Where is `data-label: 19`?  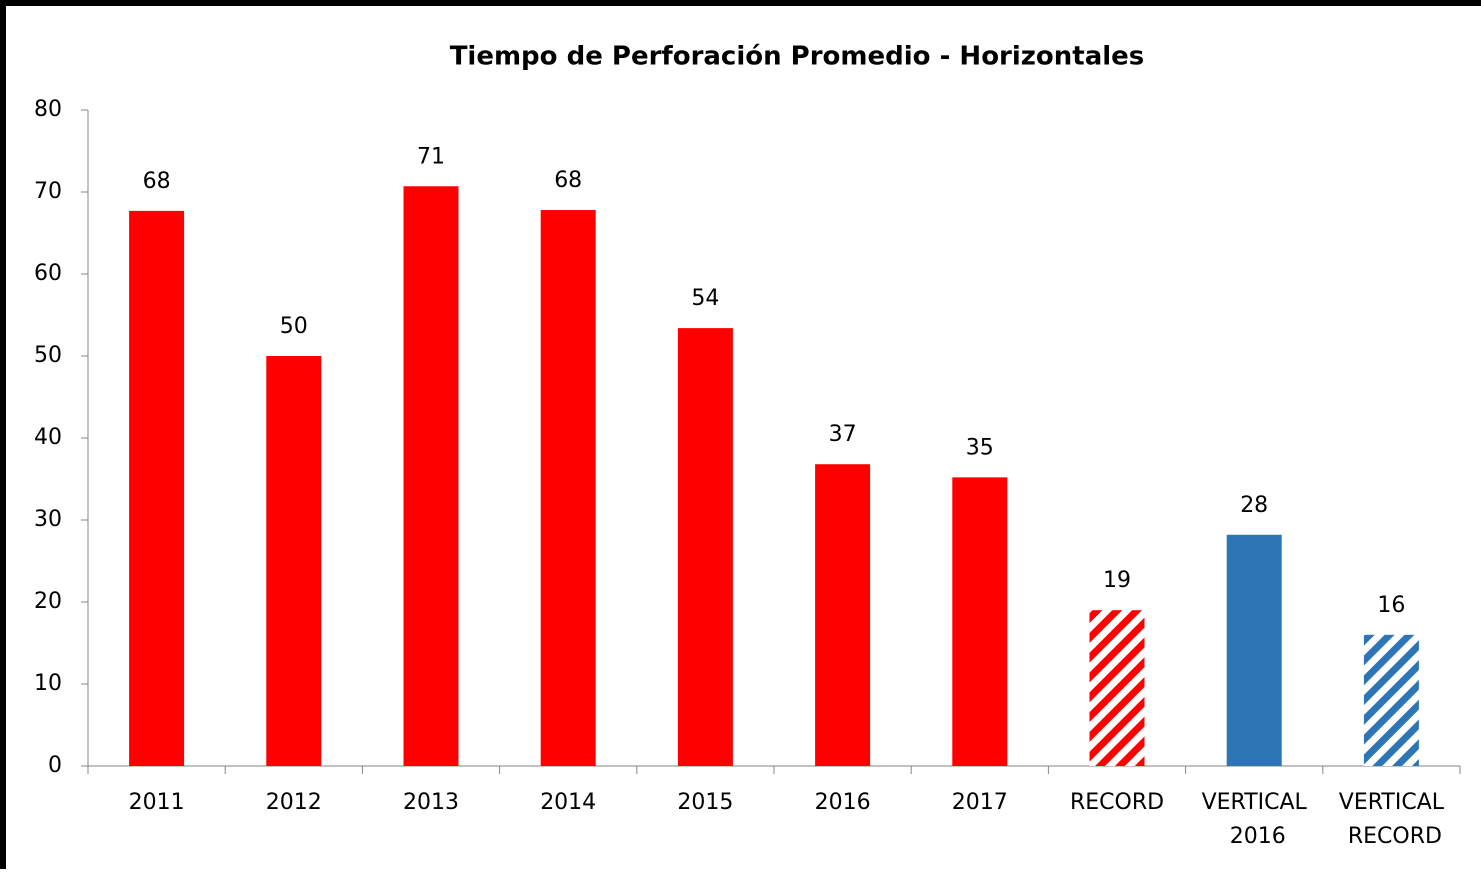 data-label: 19 is located at coordinates (1117, 580).